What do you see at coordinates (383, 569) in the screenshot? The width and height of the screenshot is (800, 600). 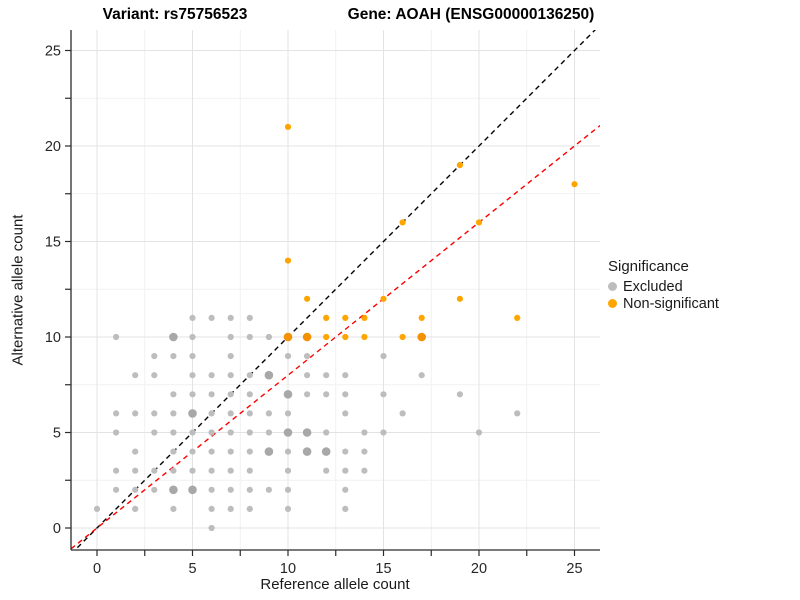 I see `x-tick-label: 15` at bounding box center [383, 569].